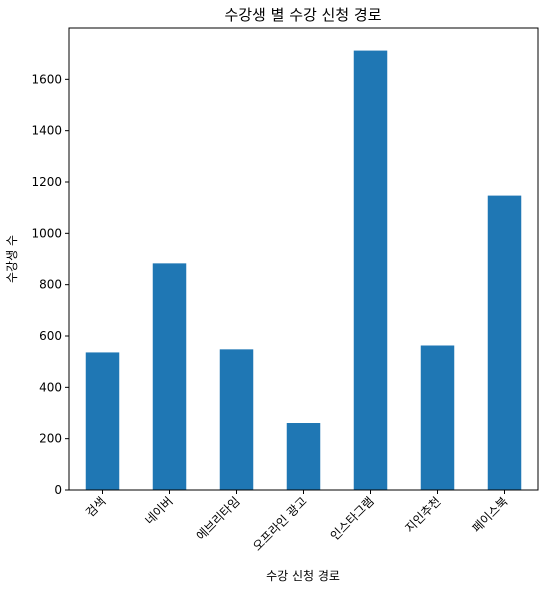 The width and height of the screenshot is (541, 592). What do you see at coordinates (302, 15) in the screenshot?
I see `chart-title: 수강생 별 수강 신청 경로` at bounding box center [302, 15].